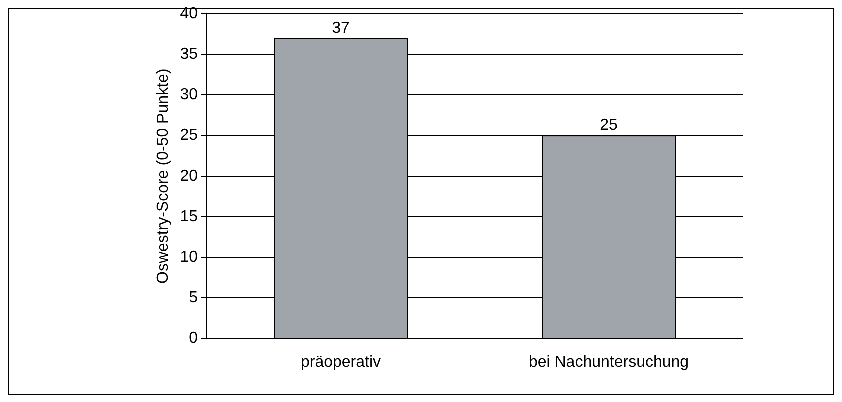 This screenshot has height=402, width=842. I want to click on y-tick-label: 5, so click(193, 298).